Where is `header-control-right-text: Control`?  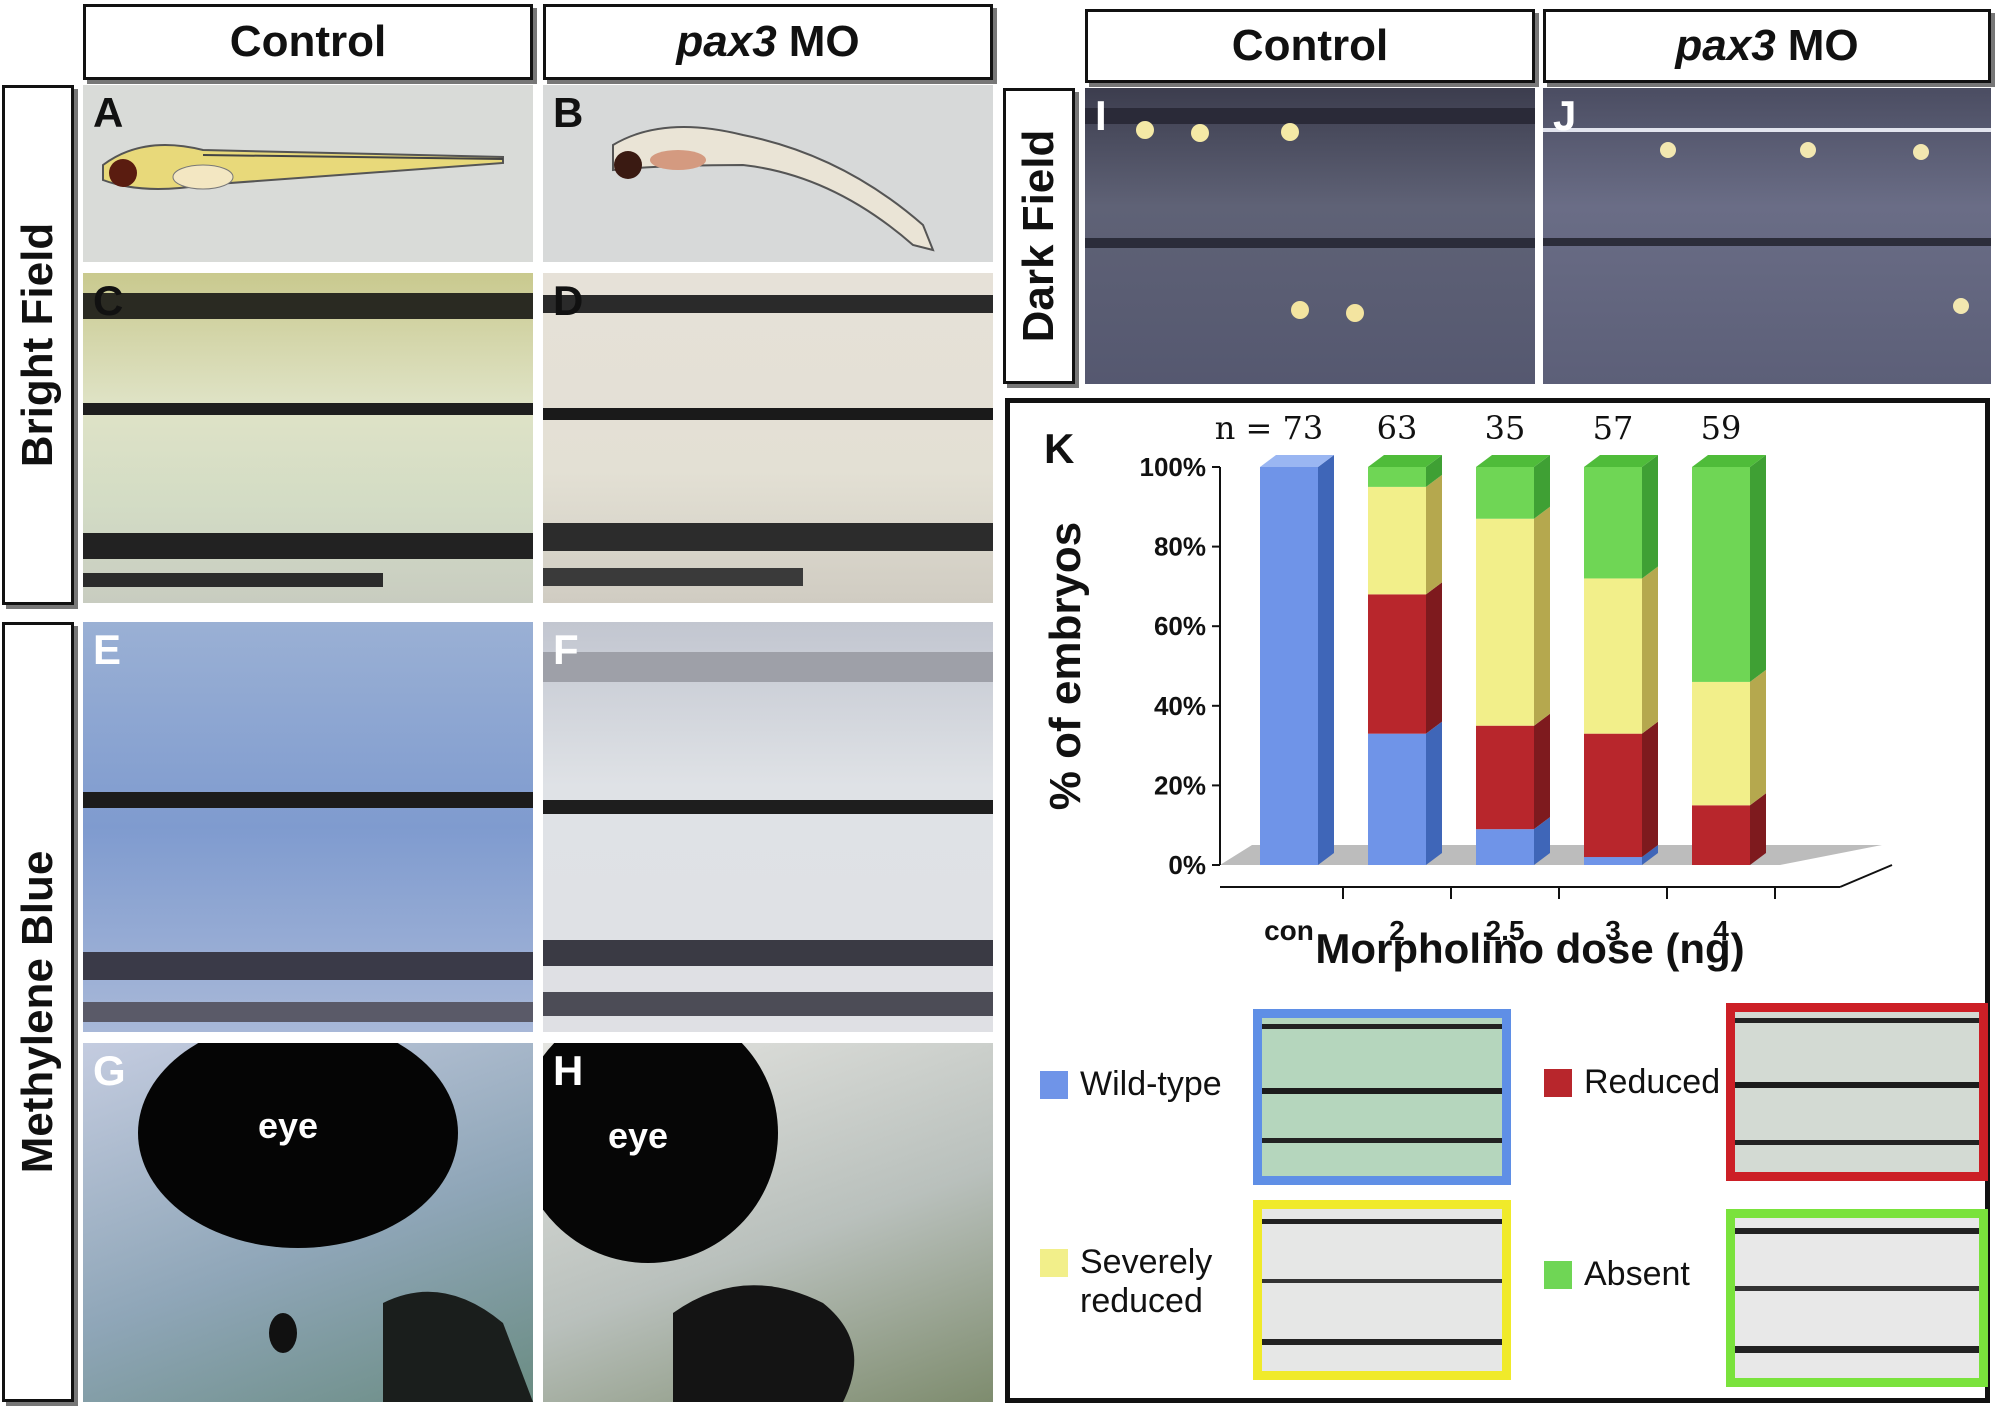
header-control-right-text: Control is located at coordinates (1310, 45).